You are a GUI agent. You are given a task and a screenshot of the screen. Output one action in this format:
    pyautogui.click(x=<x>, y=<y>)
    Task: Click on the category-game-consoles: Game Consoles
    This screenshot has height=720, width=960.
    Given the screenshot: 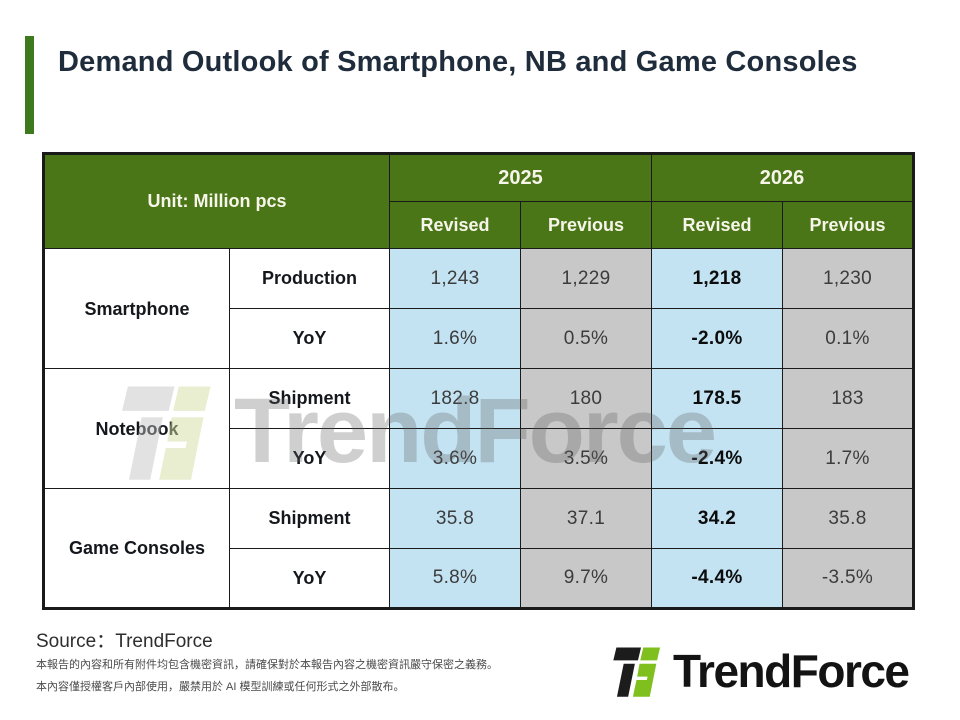 What is the action you would take?
    pyautogui.click(x=136, y=548)
    